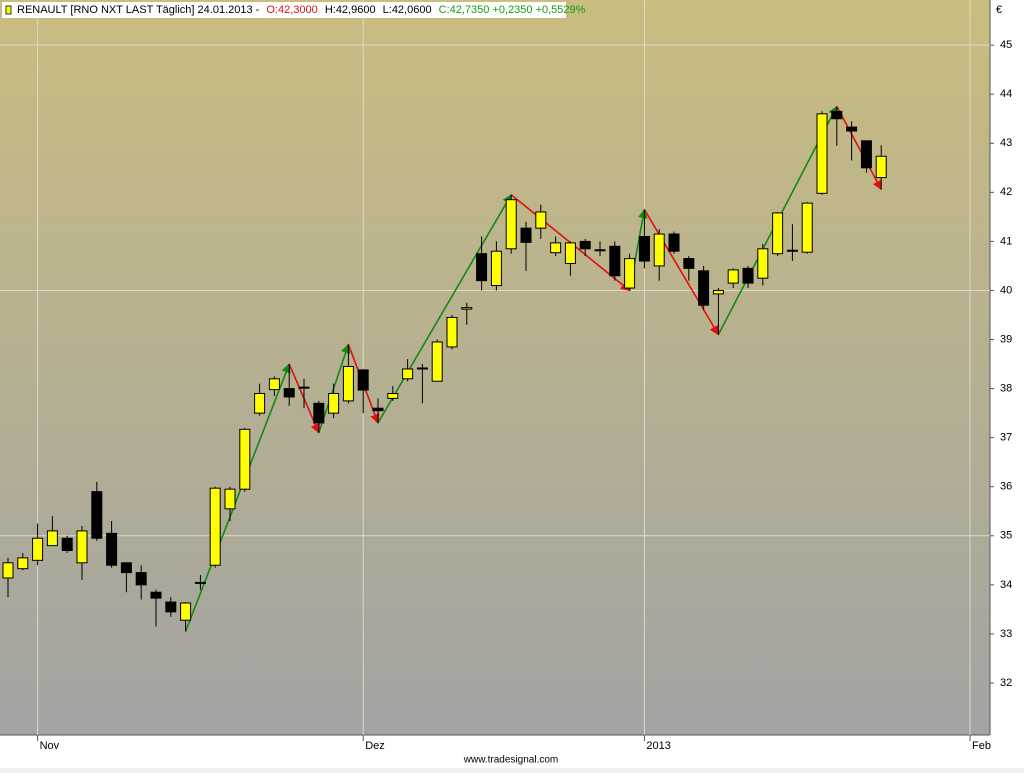 The width and height of the screenshot is (1024, 773). Describe the element at coordinates (1006, 536) in the screenshot. I see `y-tick-label: 35` at that location.